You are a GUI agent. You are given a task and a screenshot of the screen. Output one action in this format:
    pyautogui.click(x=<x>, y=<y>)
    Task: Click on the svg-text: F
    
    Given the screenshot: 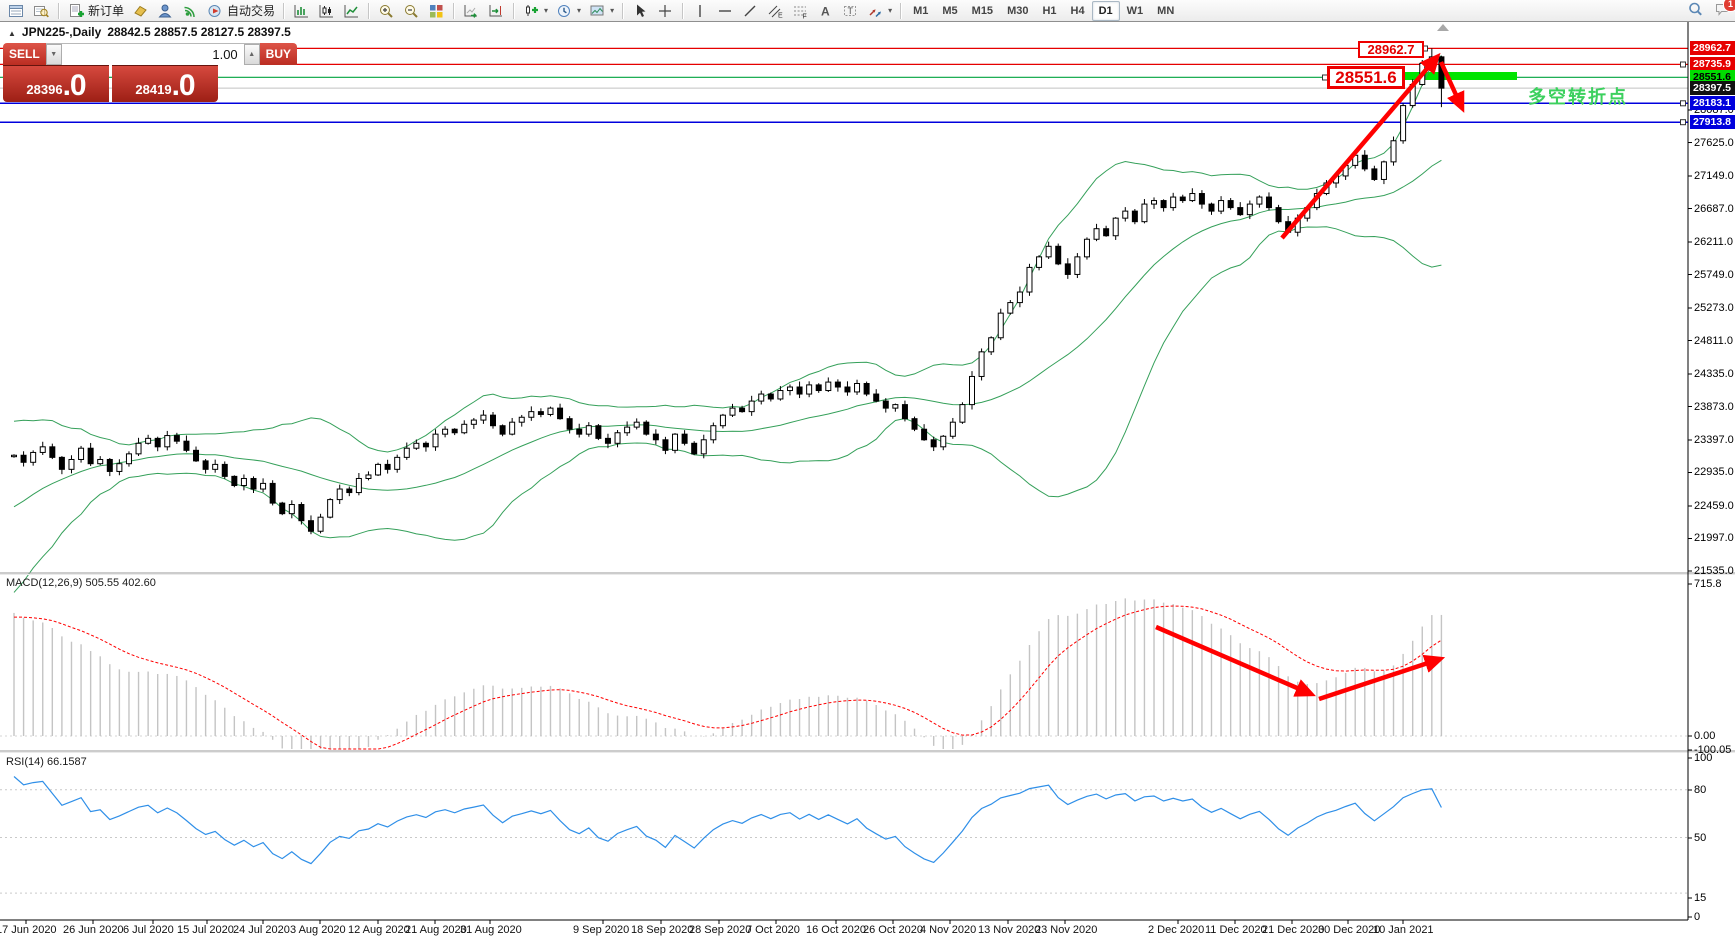 What is the action you would take?
    pyautogui.click(x=805, y=16)
    